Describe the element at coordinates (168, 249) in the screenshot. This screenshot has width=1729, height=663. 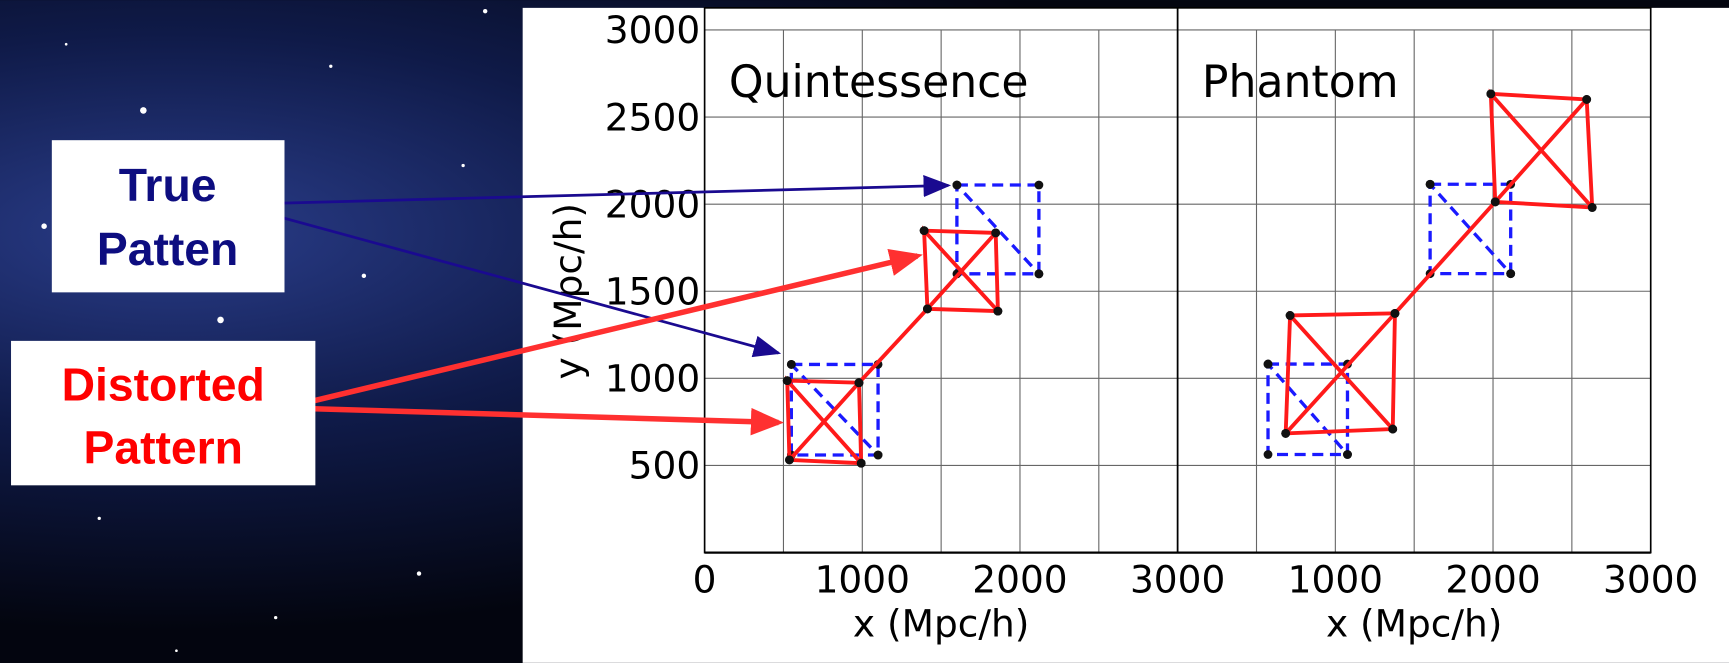
I see `annotation-text: Patten` at that location.